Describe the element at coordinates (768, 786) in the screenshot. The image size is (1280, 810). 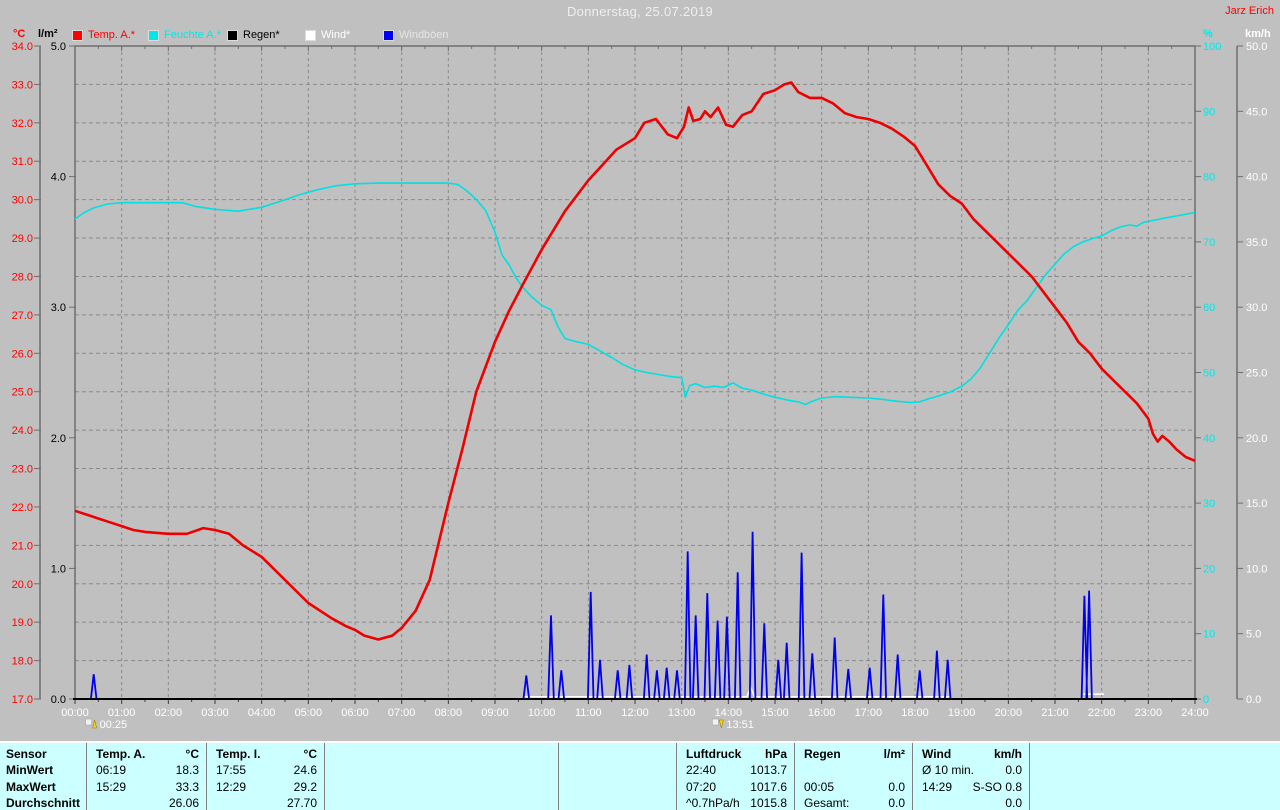
I see `table-cell-value: 1017.6` at that location.